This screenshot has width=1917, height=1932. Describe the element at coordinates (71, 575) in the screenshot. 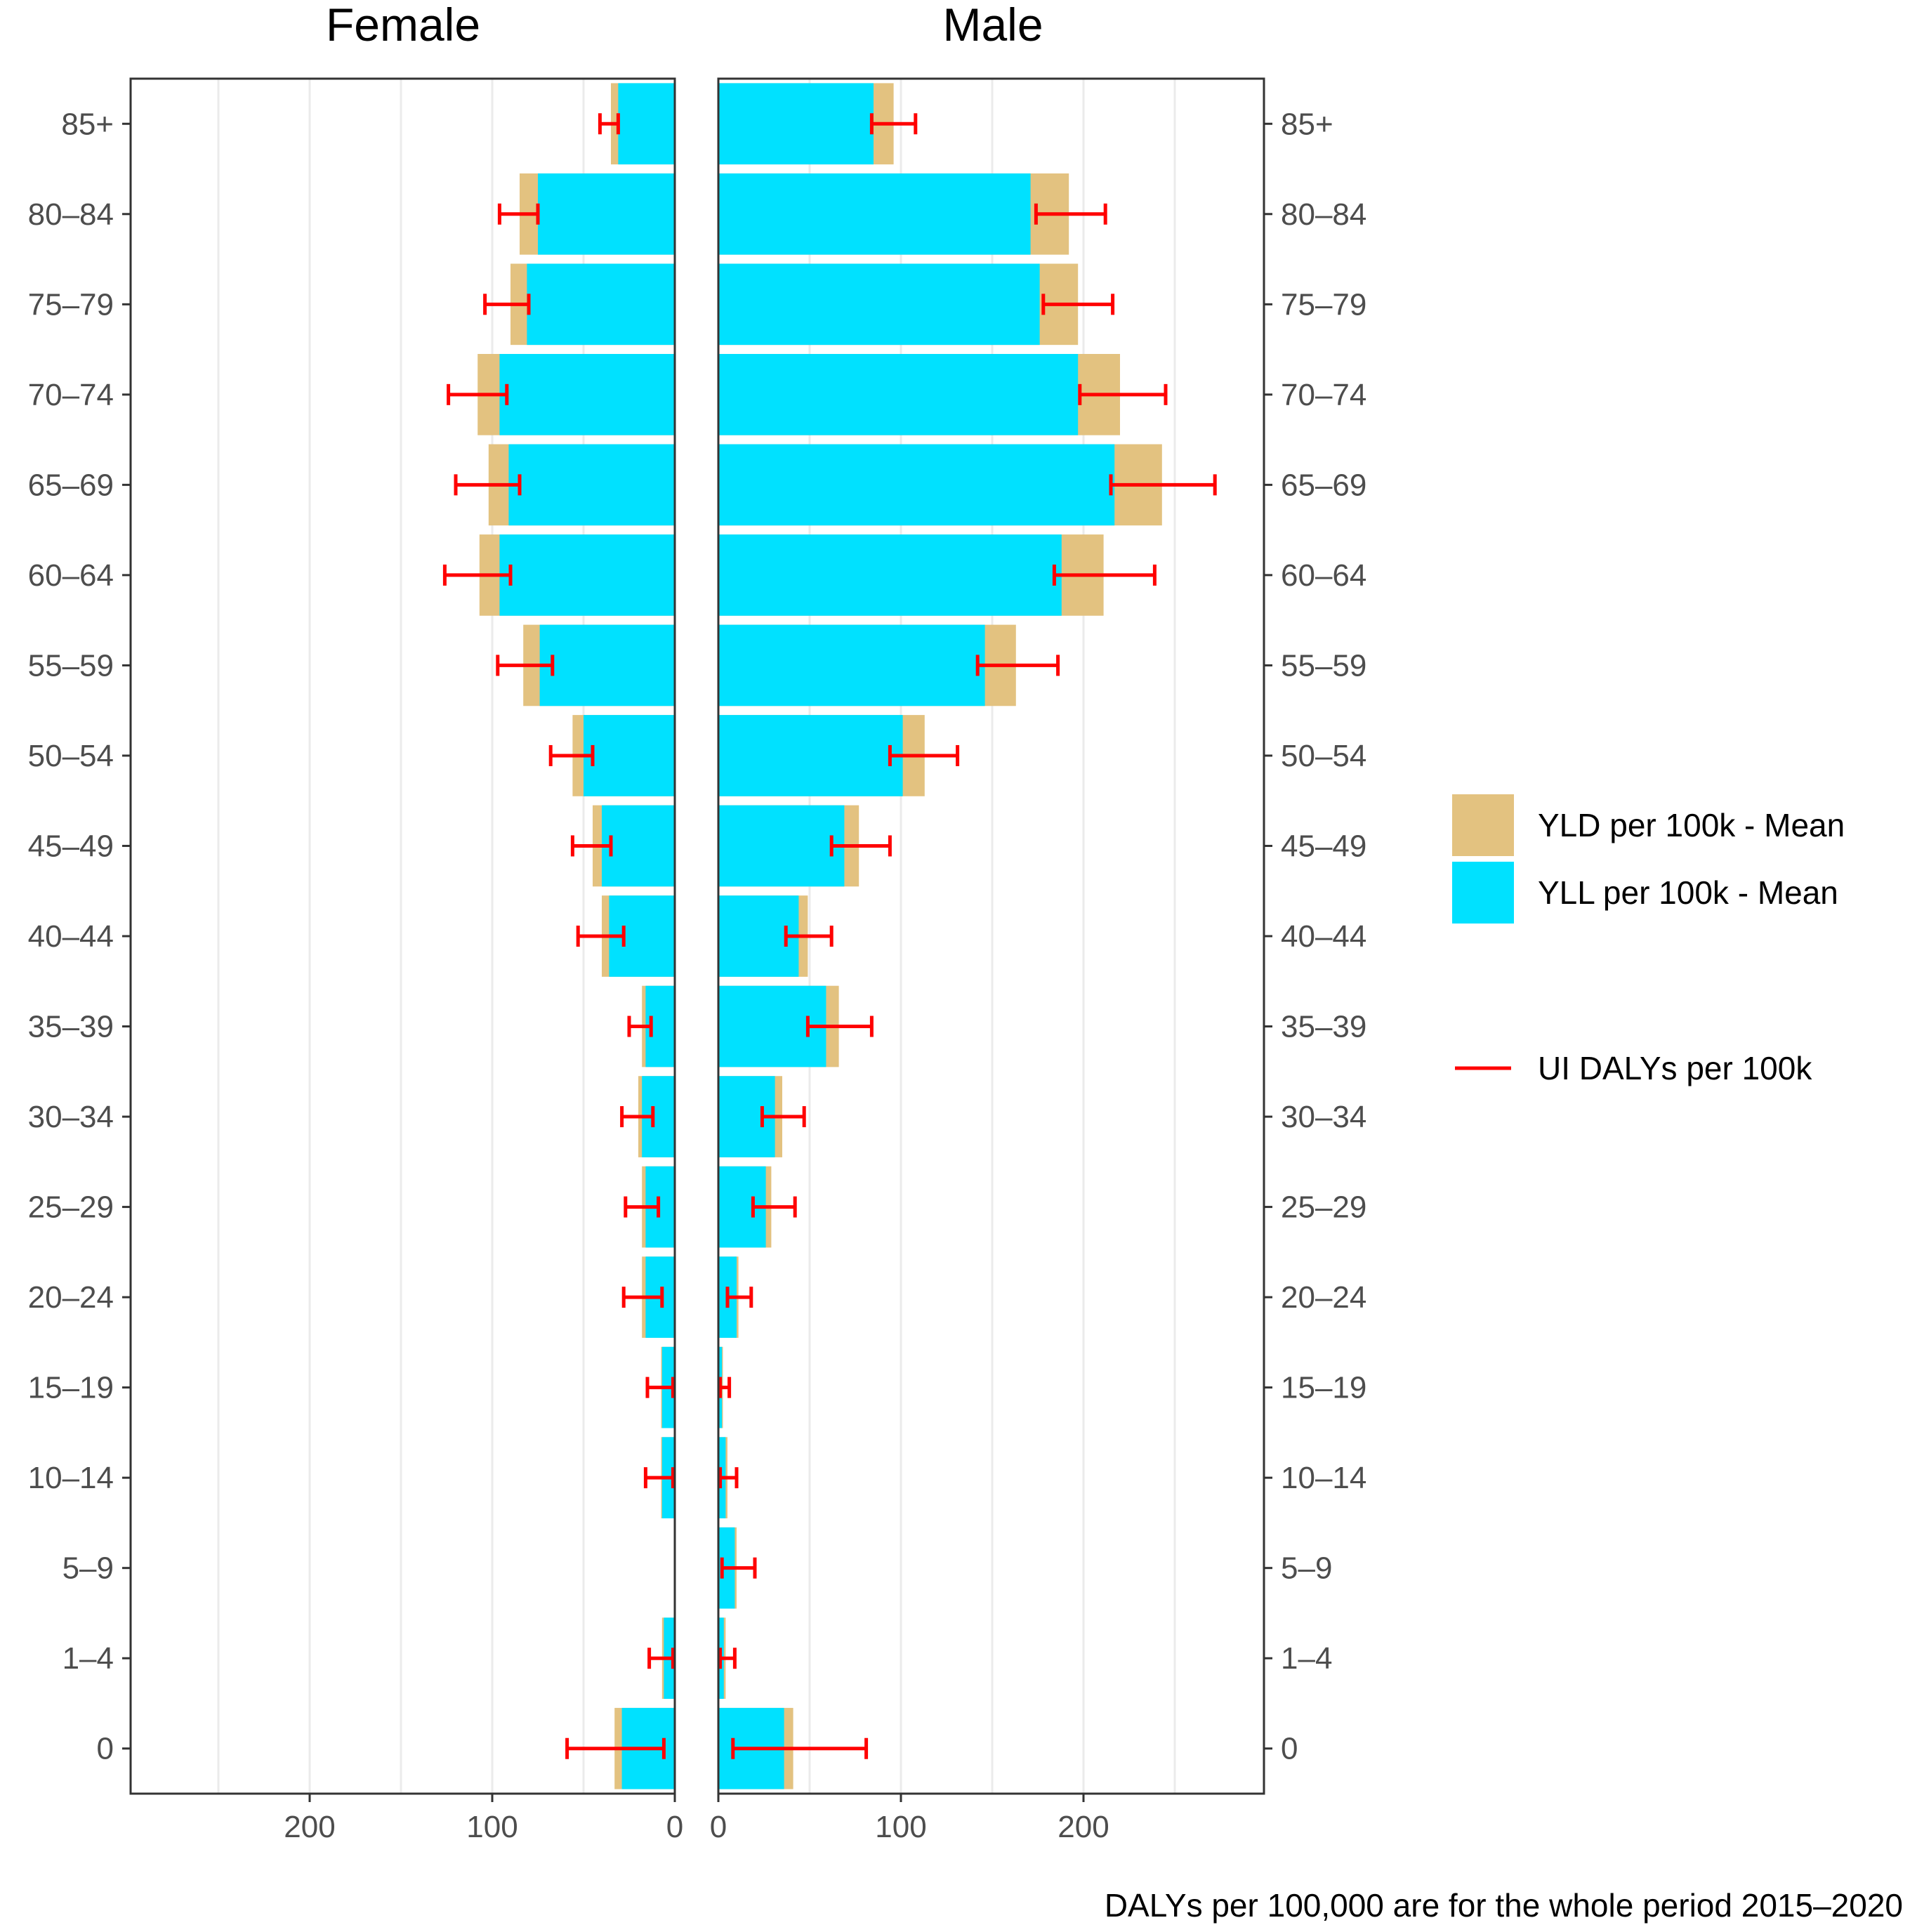

I see `y-tick-label-left-60-64: 60–64` at that location.